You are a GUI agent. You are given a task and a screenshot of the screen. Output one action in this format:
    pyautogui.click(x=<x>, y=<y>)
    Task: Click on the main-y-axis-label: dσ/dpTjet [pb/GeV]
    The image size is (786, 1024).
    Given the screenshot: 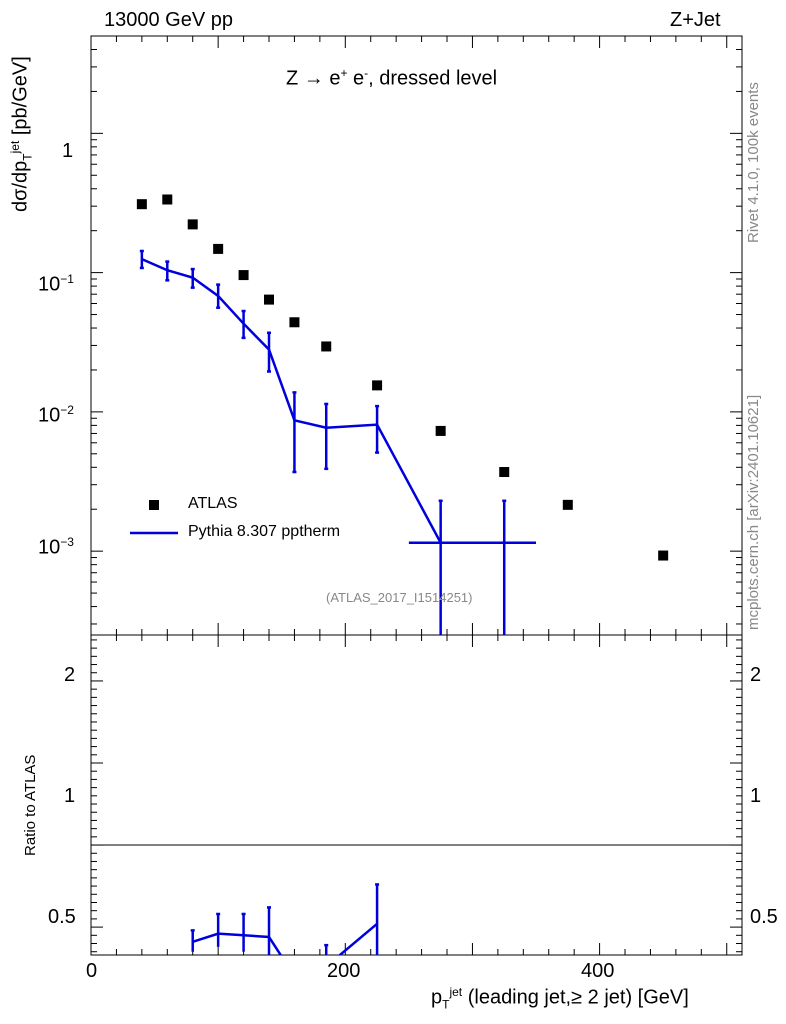 What is the action you would take?
    pyautogui.click(x=21, y=134)
    